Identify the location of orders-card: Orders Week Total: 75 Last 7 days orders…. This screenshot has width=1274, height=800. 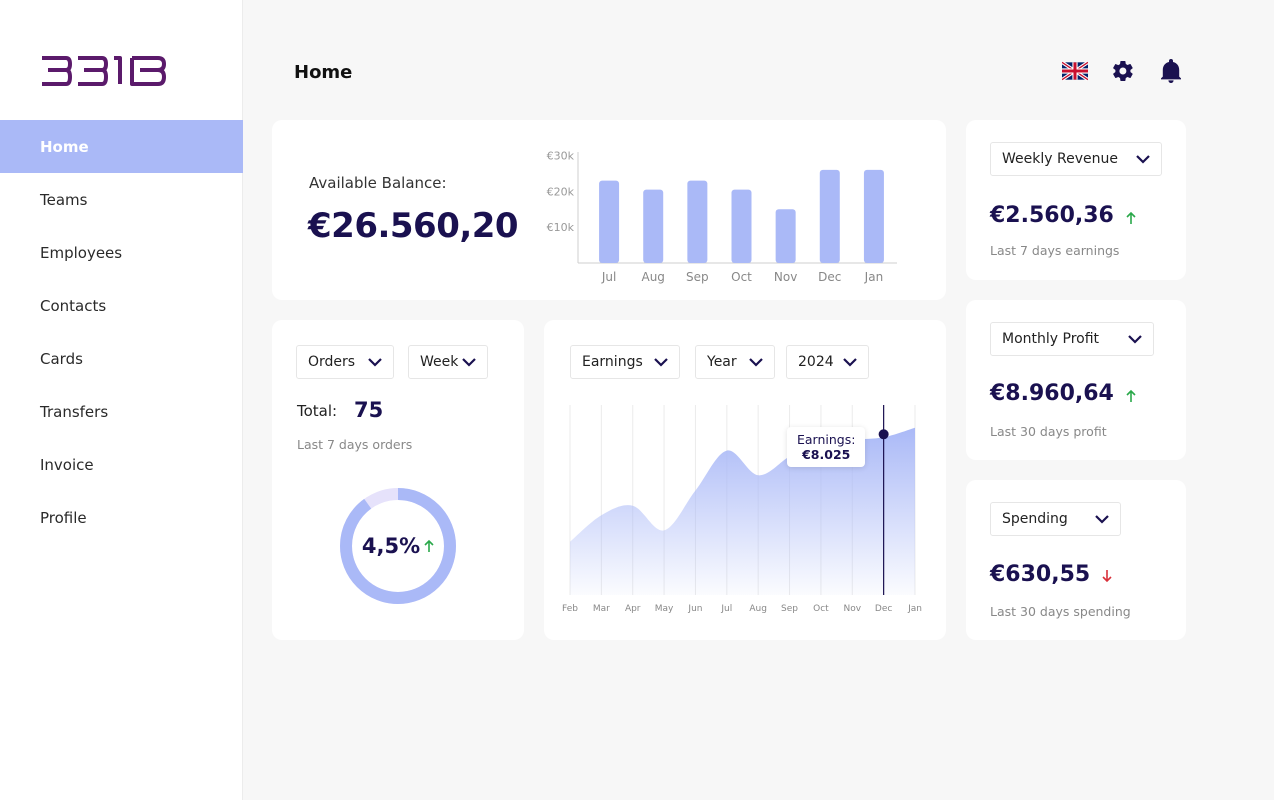
(398, 480).